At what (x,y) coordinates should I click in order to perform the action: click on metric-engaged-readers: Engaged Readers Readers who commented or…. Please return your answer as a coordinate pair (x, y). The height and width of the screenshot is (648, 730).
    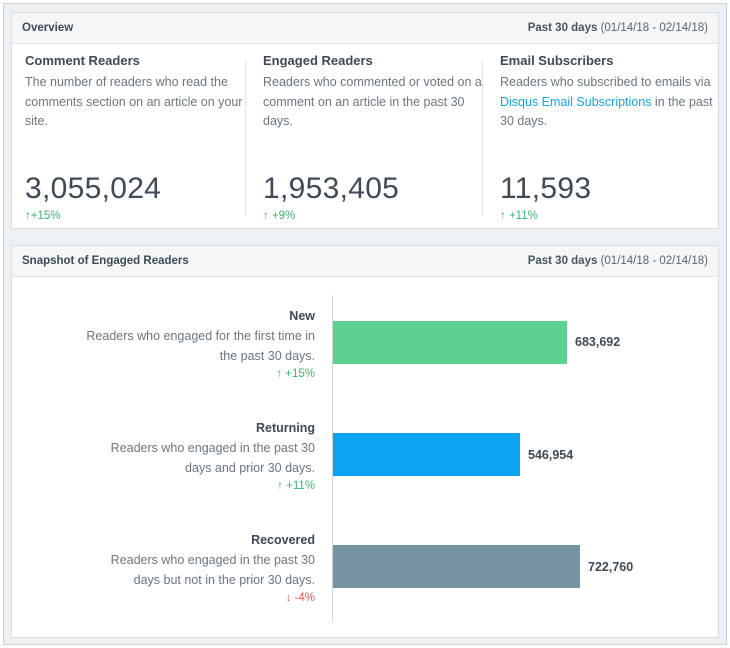
    Looking at the image, I should click on (373, 137).